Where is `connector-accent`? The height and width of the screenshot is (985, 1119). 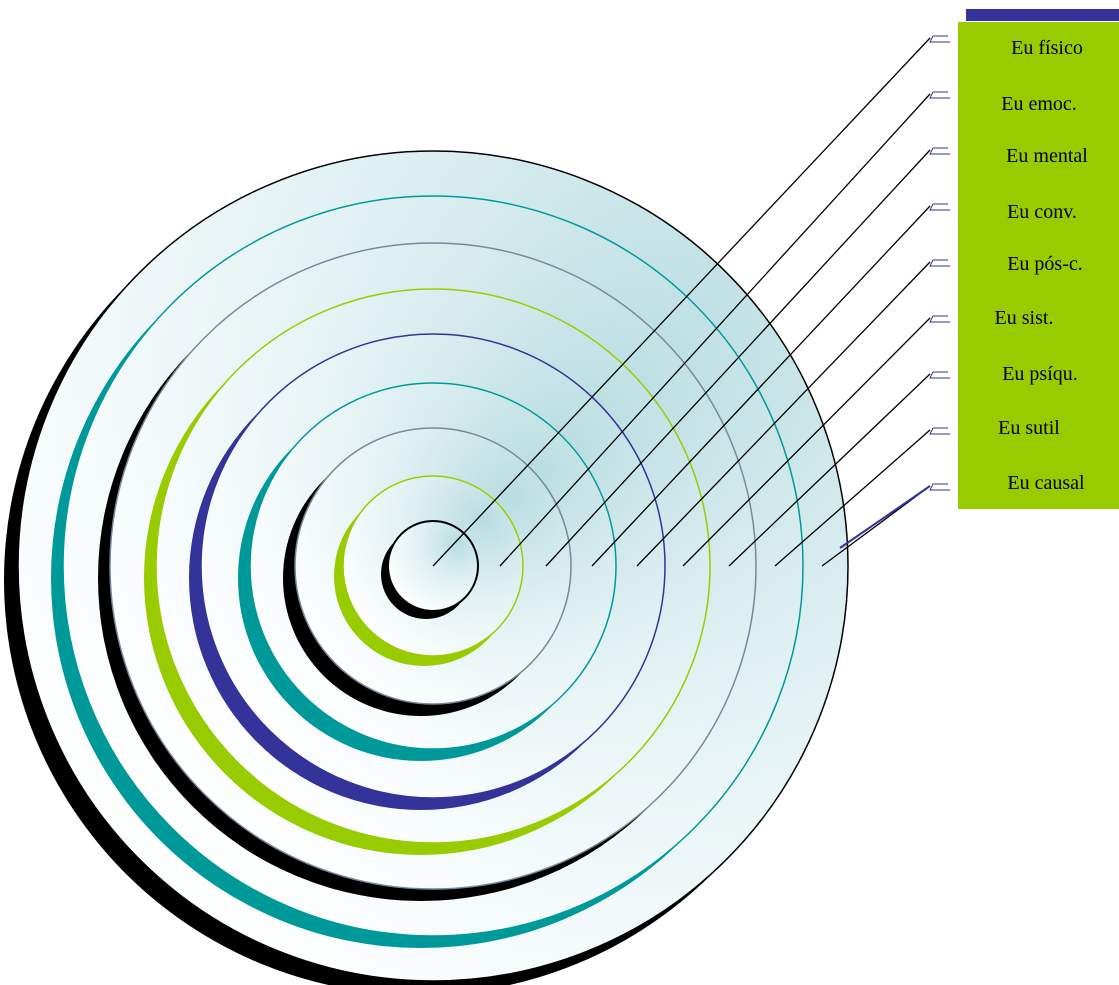
connector-accent is located at coordinates (885, 517).